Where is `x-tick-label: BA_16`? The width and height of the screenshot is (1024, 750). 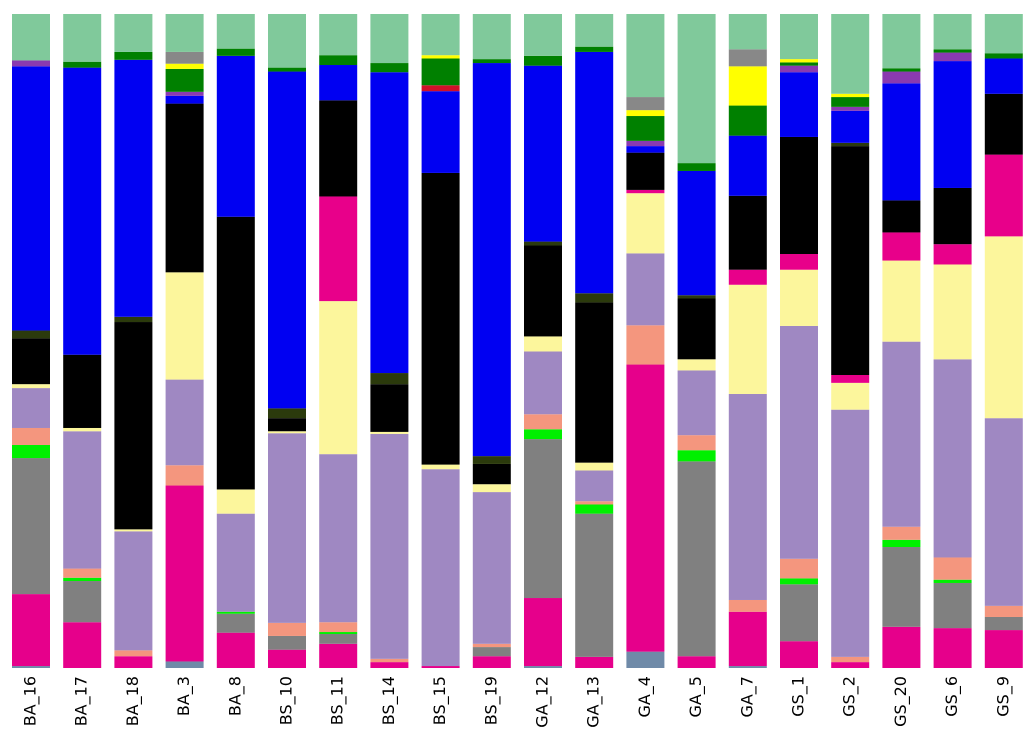 x-tick-label: BA_16 is located at coordinates (31, 701).